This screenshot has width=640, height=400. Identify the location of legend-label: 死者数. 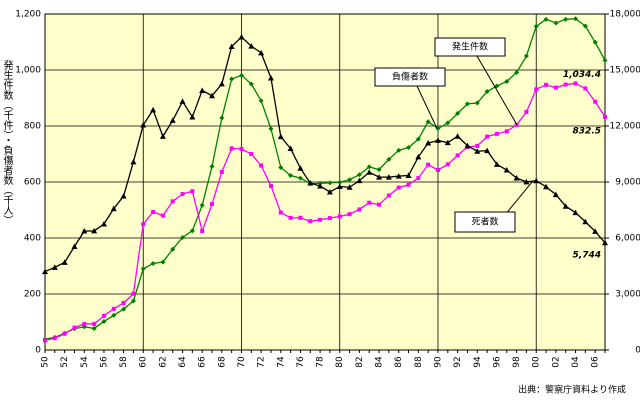
(484, 222).